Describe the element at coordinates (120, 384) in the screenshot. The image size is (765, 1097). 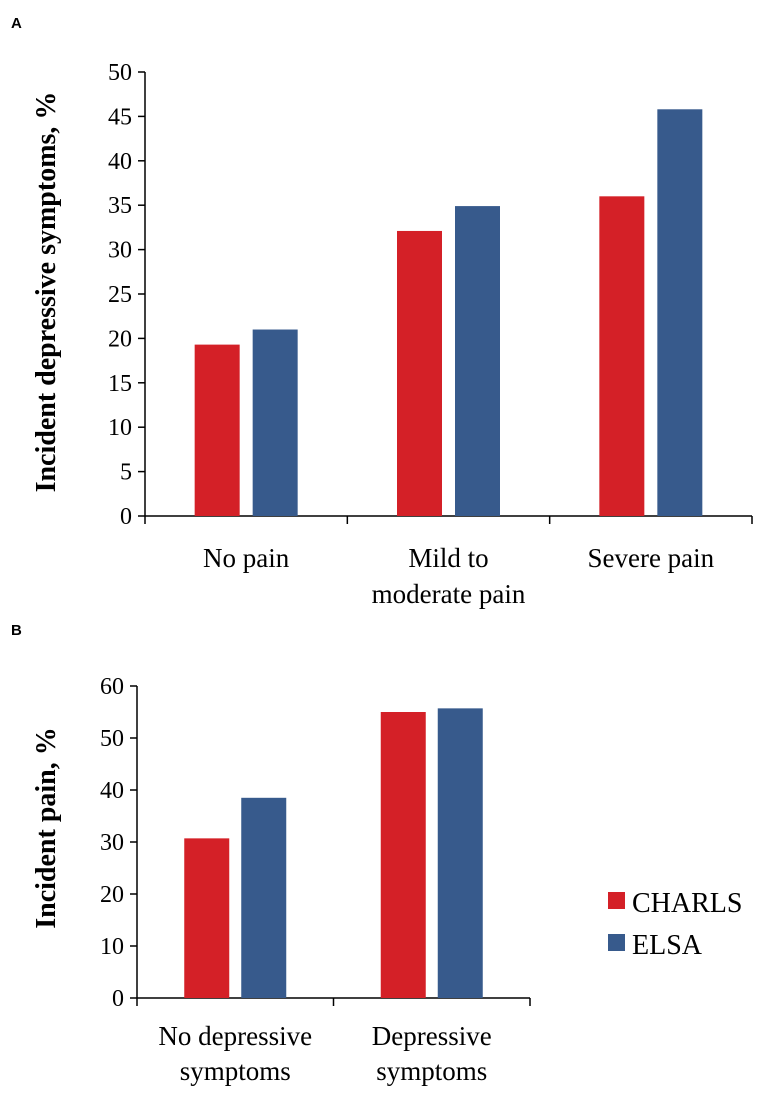
I see `panel-a-y-tick-label: 15` at that location.